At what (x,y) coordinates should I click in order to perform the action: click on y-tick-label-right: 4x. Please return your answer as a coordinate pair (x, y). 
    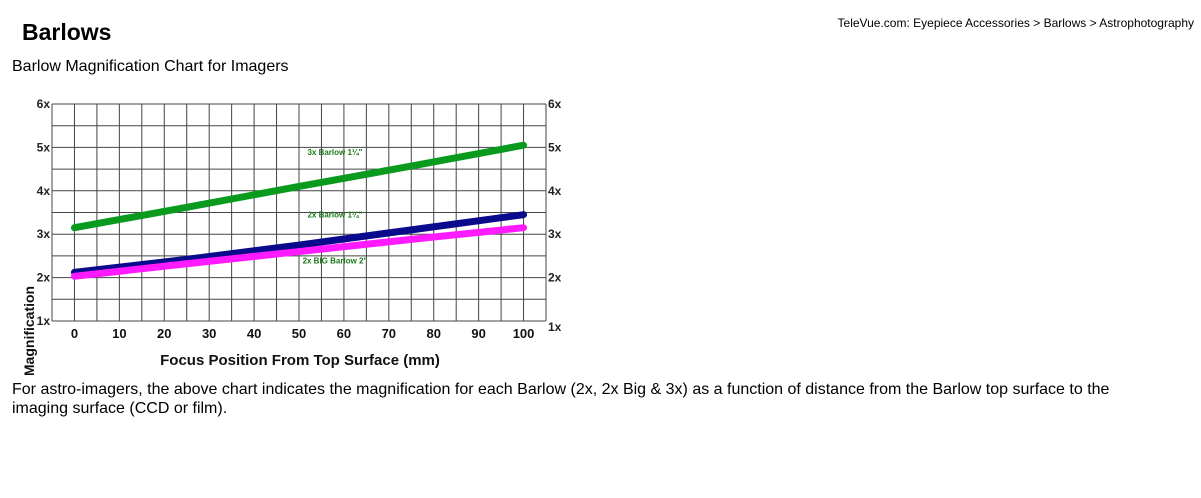
    Looking at the image, I should click on (555, 191).